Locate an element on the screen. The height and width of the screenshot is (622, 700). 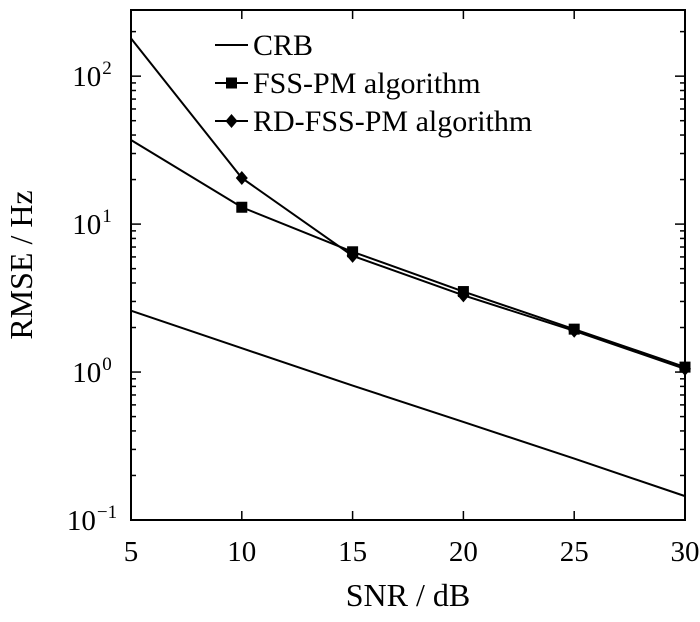
x-tick-label: 30 is located at coordinates (685, 552).